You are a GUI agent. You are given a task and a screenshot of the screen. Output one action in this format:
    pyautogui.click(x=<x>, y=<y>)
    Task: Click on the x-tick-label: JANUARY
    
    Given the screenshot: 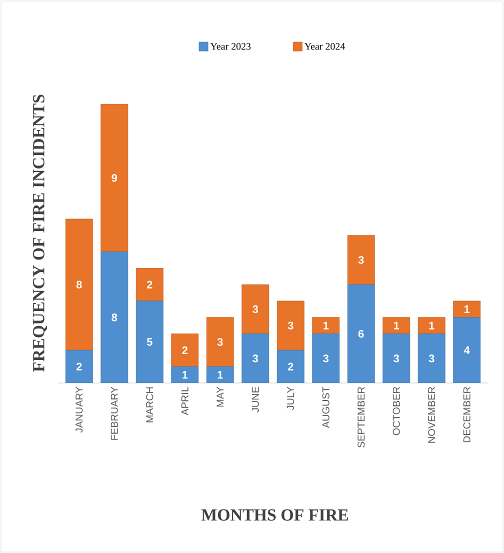 What is the action you would take?
    pyautogui.click(x=79, y=409)
    